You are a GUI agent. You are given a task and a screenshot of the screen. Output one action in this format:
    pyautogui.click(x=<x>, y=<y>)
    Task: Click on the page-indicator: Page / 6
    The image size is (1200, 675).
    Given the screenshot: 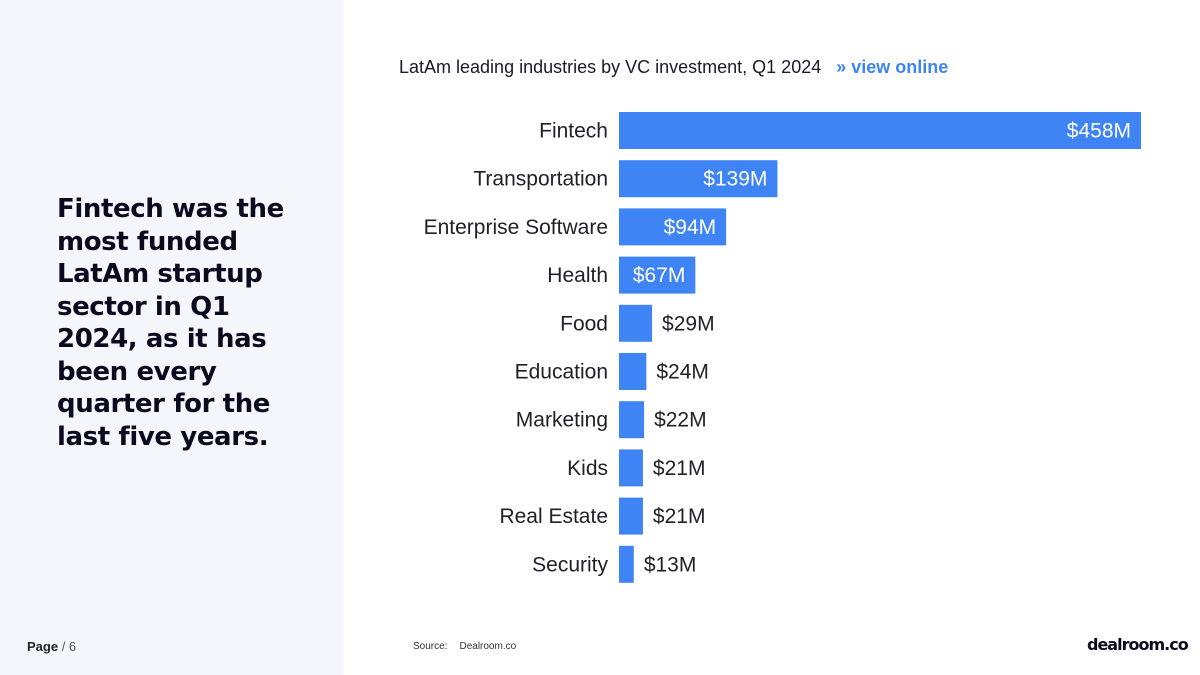 What is the action you would take?
    pyautogui.click(x=51, y=646)
    